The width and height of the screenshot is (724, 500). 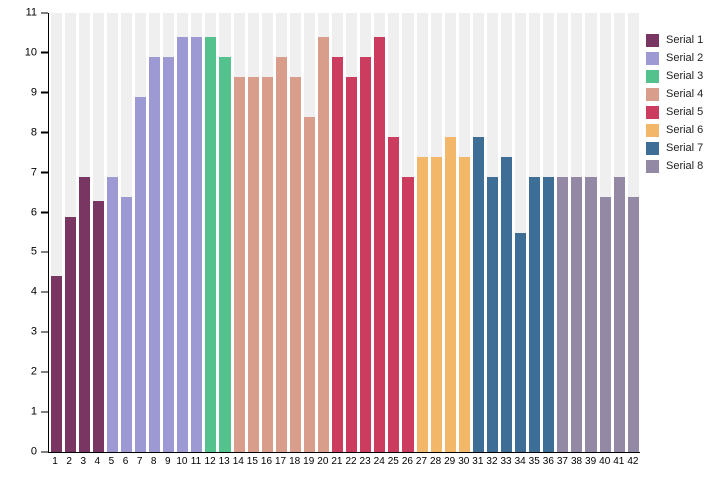 I want to click on x-tick-label: 38, so click(x=576, y=461).